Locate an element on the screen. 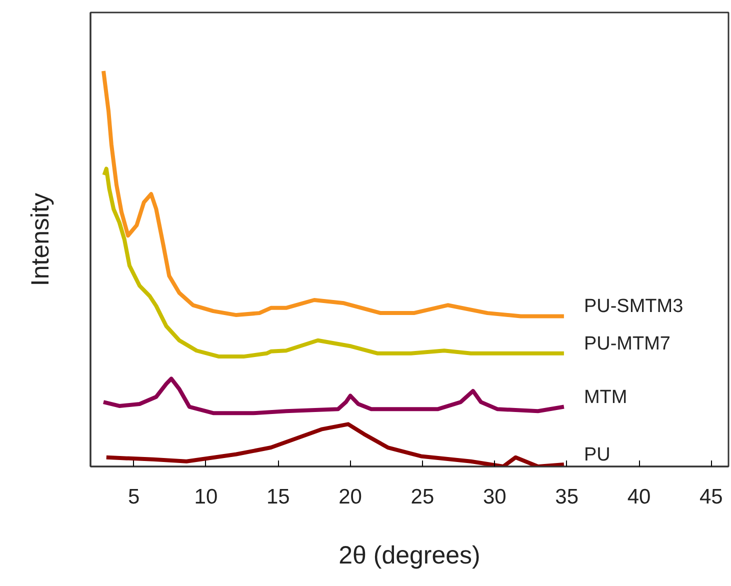 This screenshot has width=731, height=586. x-tick-label: 45 is located at coordinates (711, 497).